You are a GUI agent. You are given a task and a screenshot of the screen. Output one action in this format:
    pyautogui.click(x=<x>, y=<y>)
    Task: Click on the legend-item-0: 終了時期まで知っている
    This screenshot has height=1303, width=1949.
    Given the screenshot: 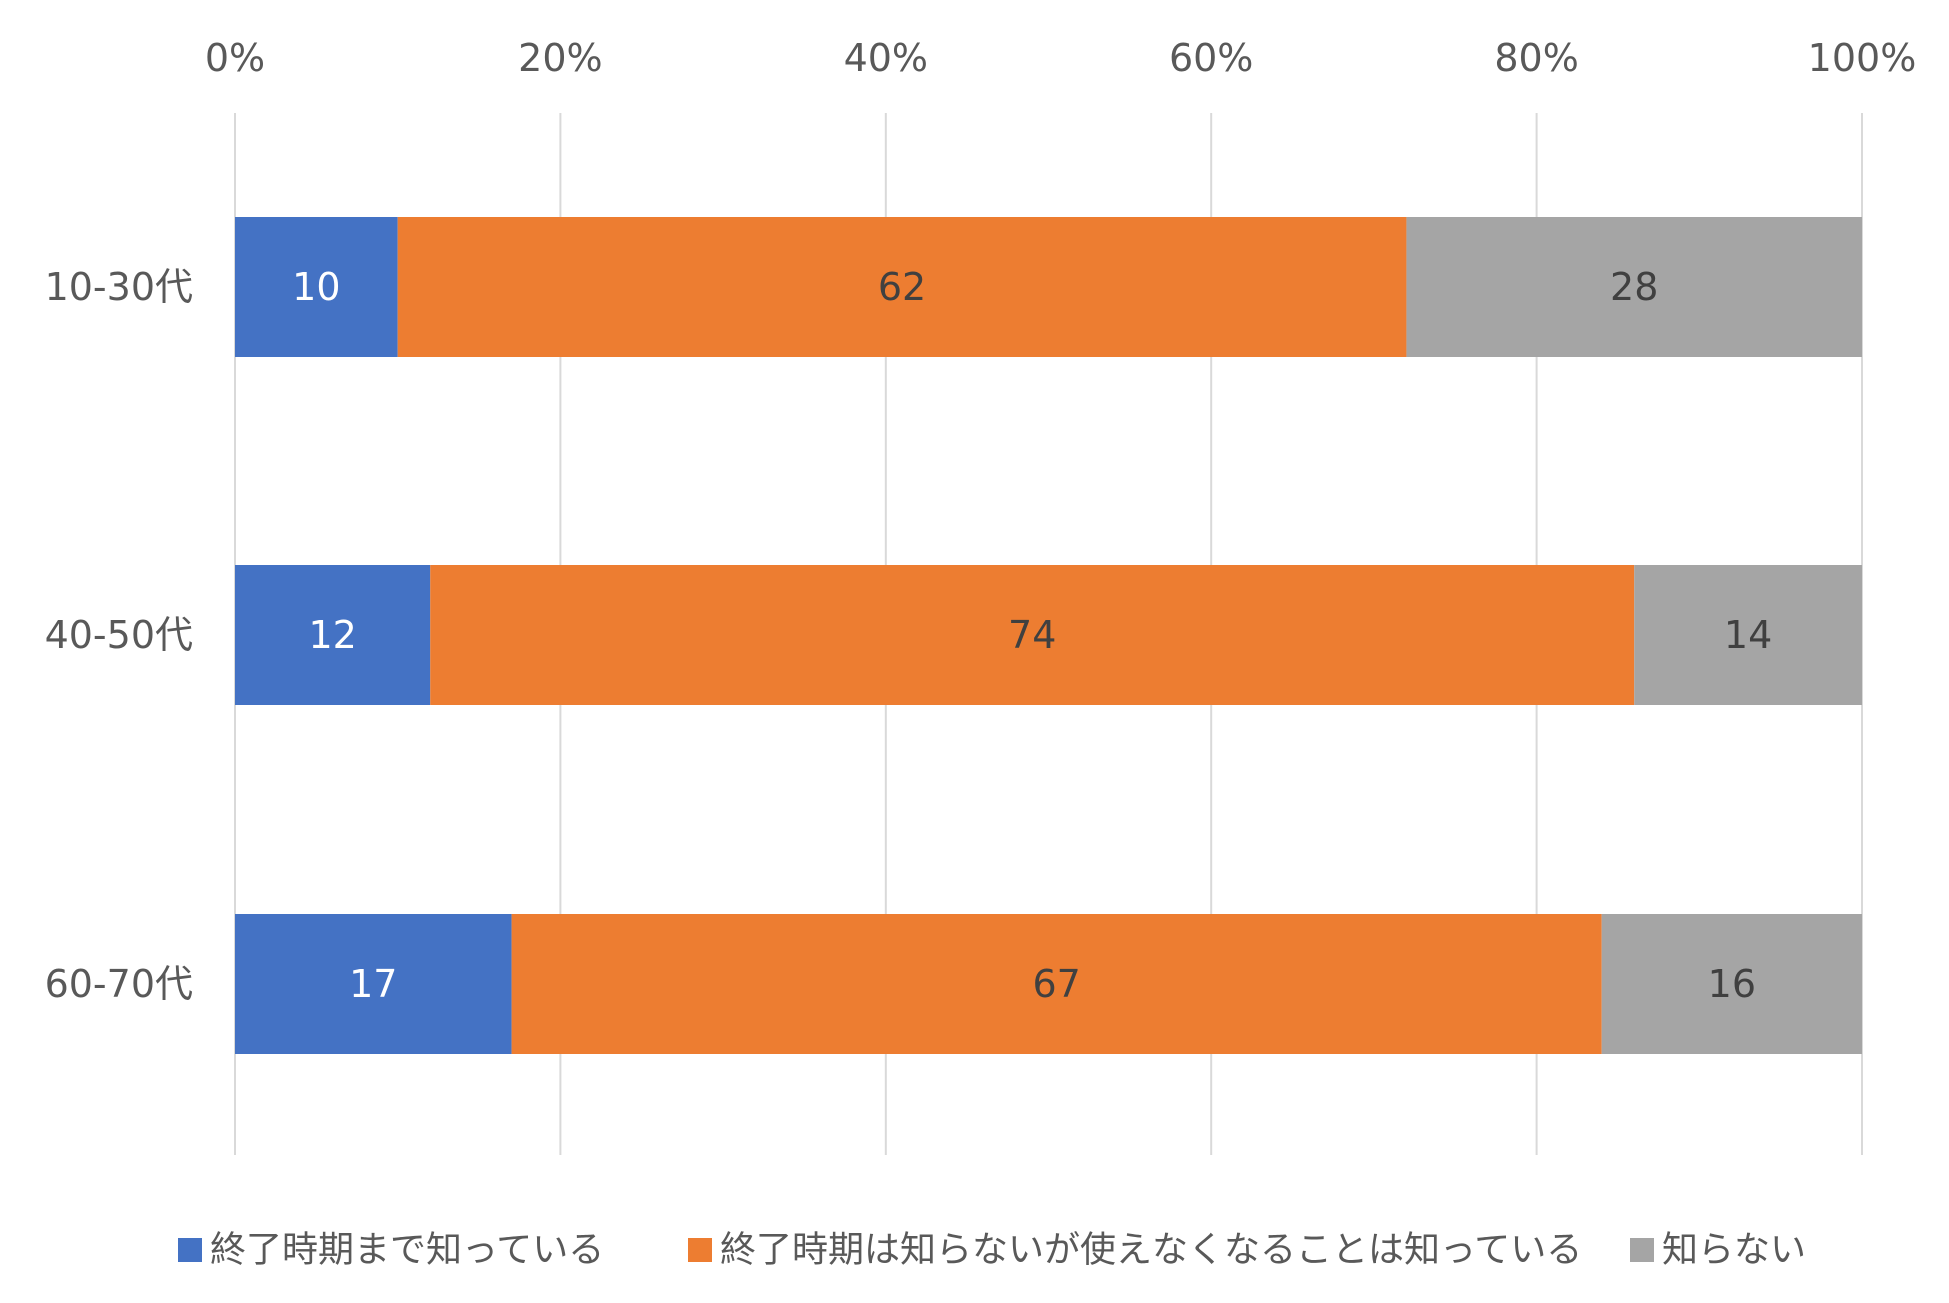 What is the action you would take?
    pyautogui.click(x=391, y=1250)
    